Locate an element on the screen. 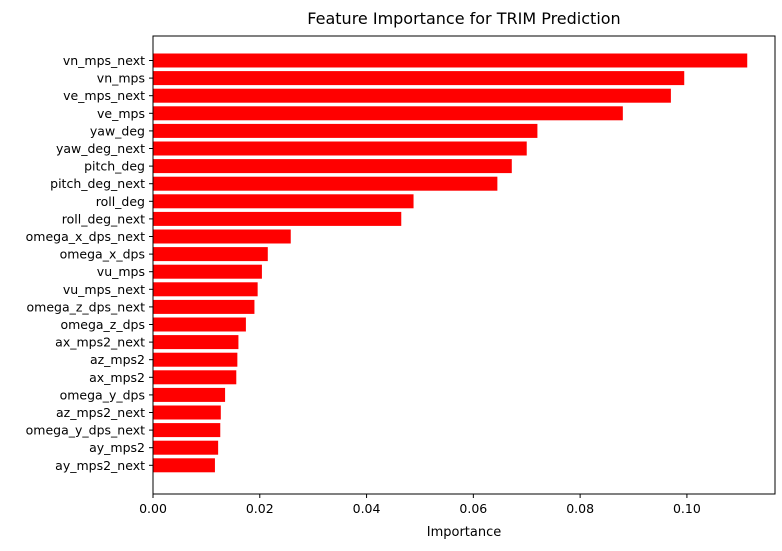 Image resolution: width=782 pixels, height=551 pixels. y-tick-label: vn_mps_next is located at coordinates (104, 60).